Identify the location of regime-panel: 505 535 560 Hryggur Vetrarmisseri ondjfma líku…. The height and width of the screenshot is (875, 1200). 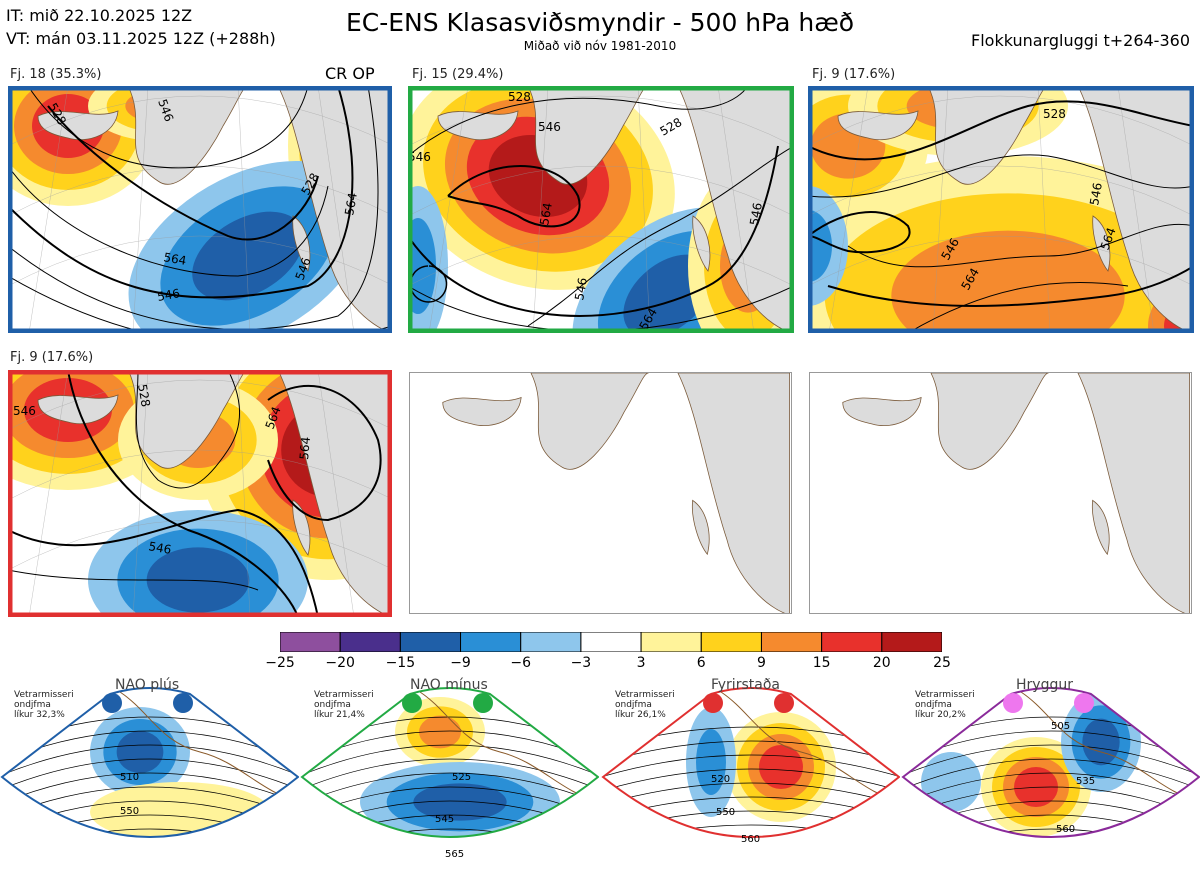
(1050, 771).